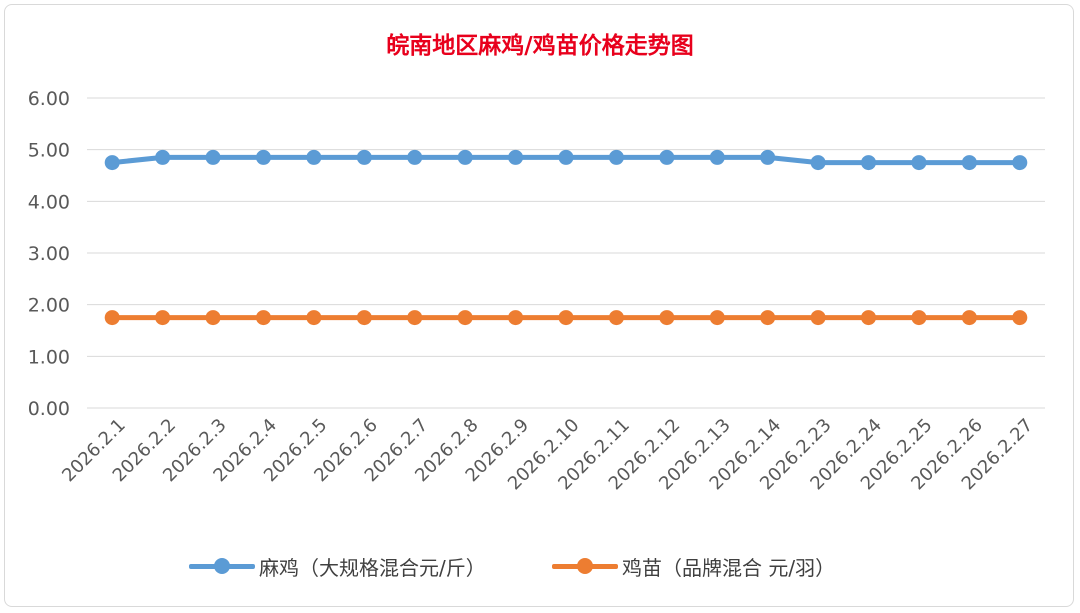  Describe the element at coordinates (49, 202) in the screenshot. I see `y-tick-label: 4.00` at that location.